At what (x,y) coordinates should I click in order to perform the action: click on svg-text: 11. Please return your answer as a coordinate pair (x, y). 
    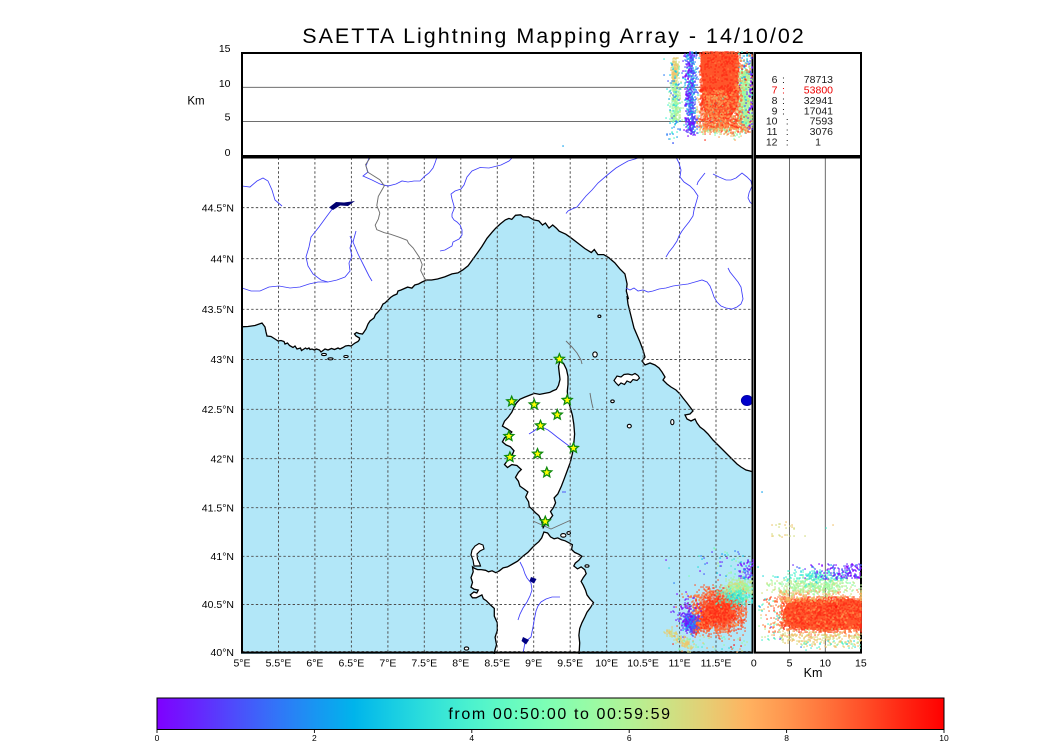
    Looking at the image, I should click on (772, 132).